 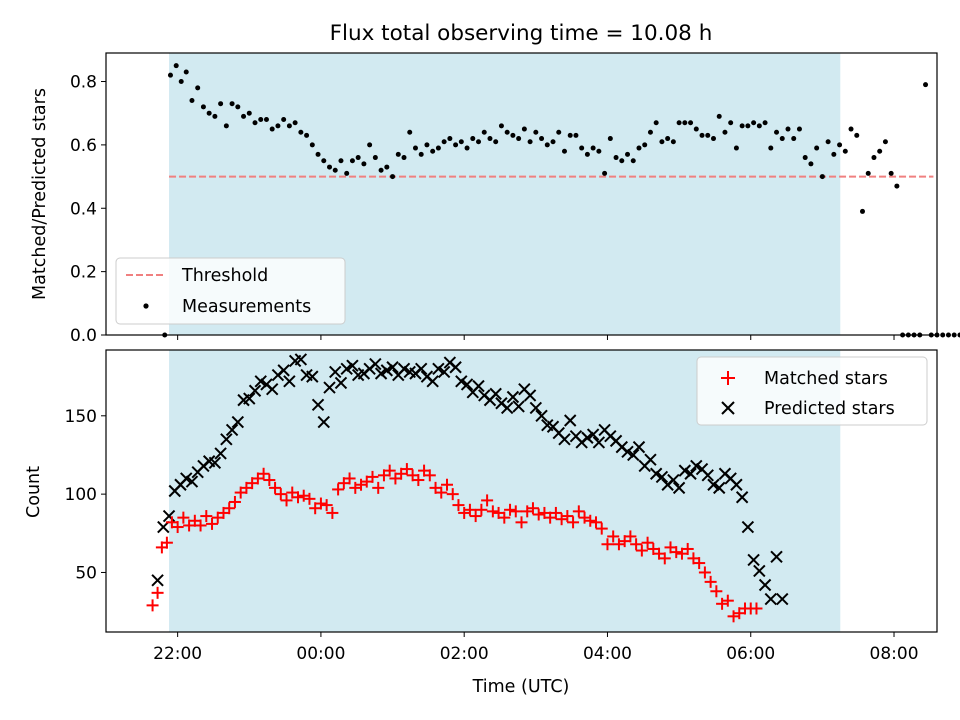 What do you see at coordinates (83, 336) in the screenshot?
I see `top-y-tick-label: 0.0` at bounding box center [83, 336].